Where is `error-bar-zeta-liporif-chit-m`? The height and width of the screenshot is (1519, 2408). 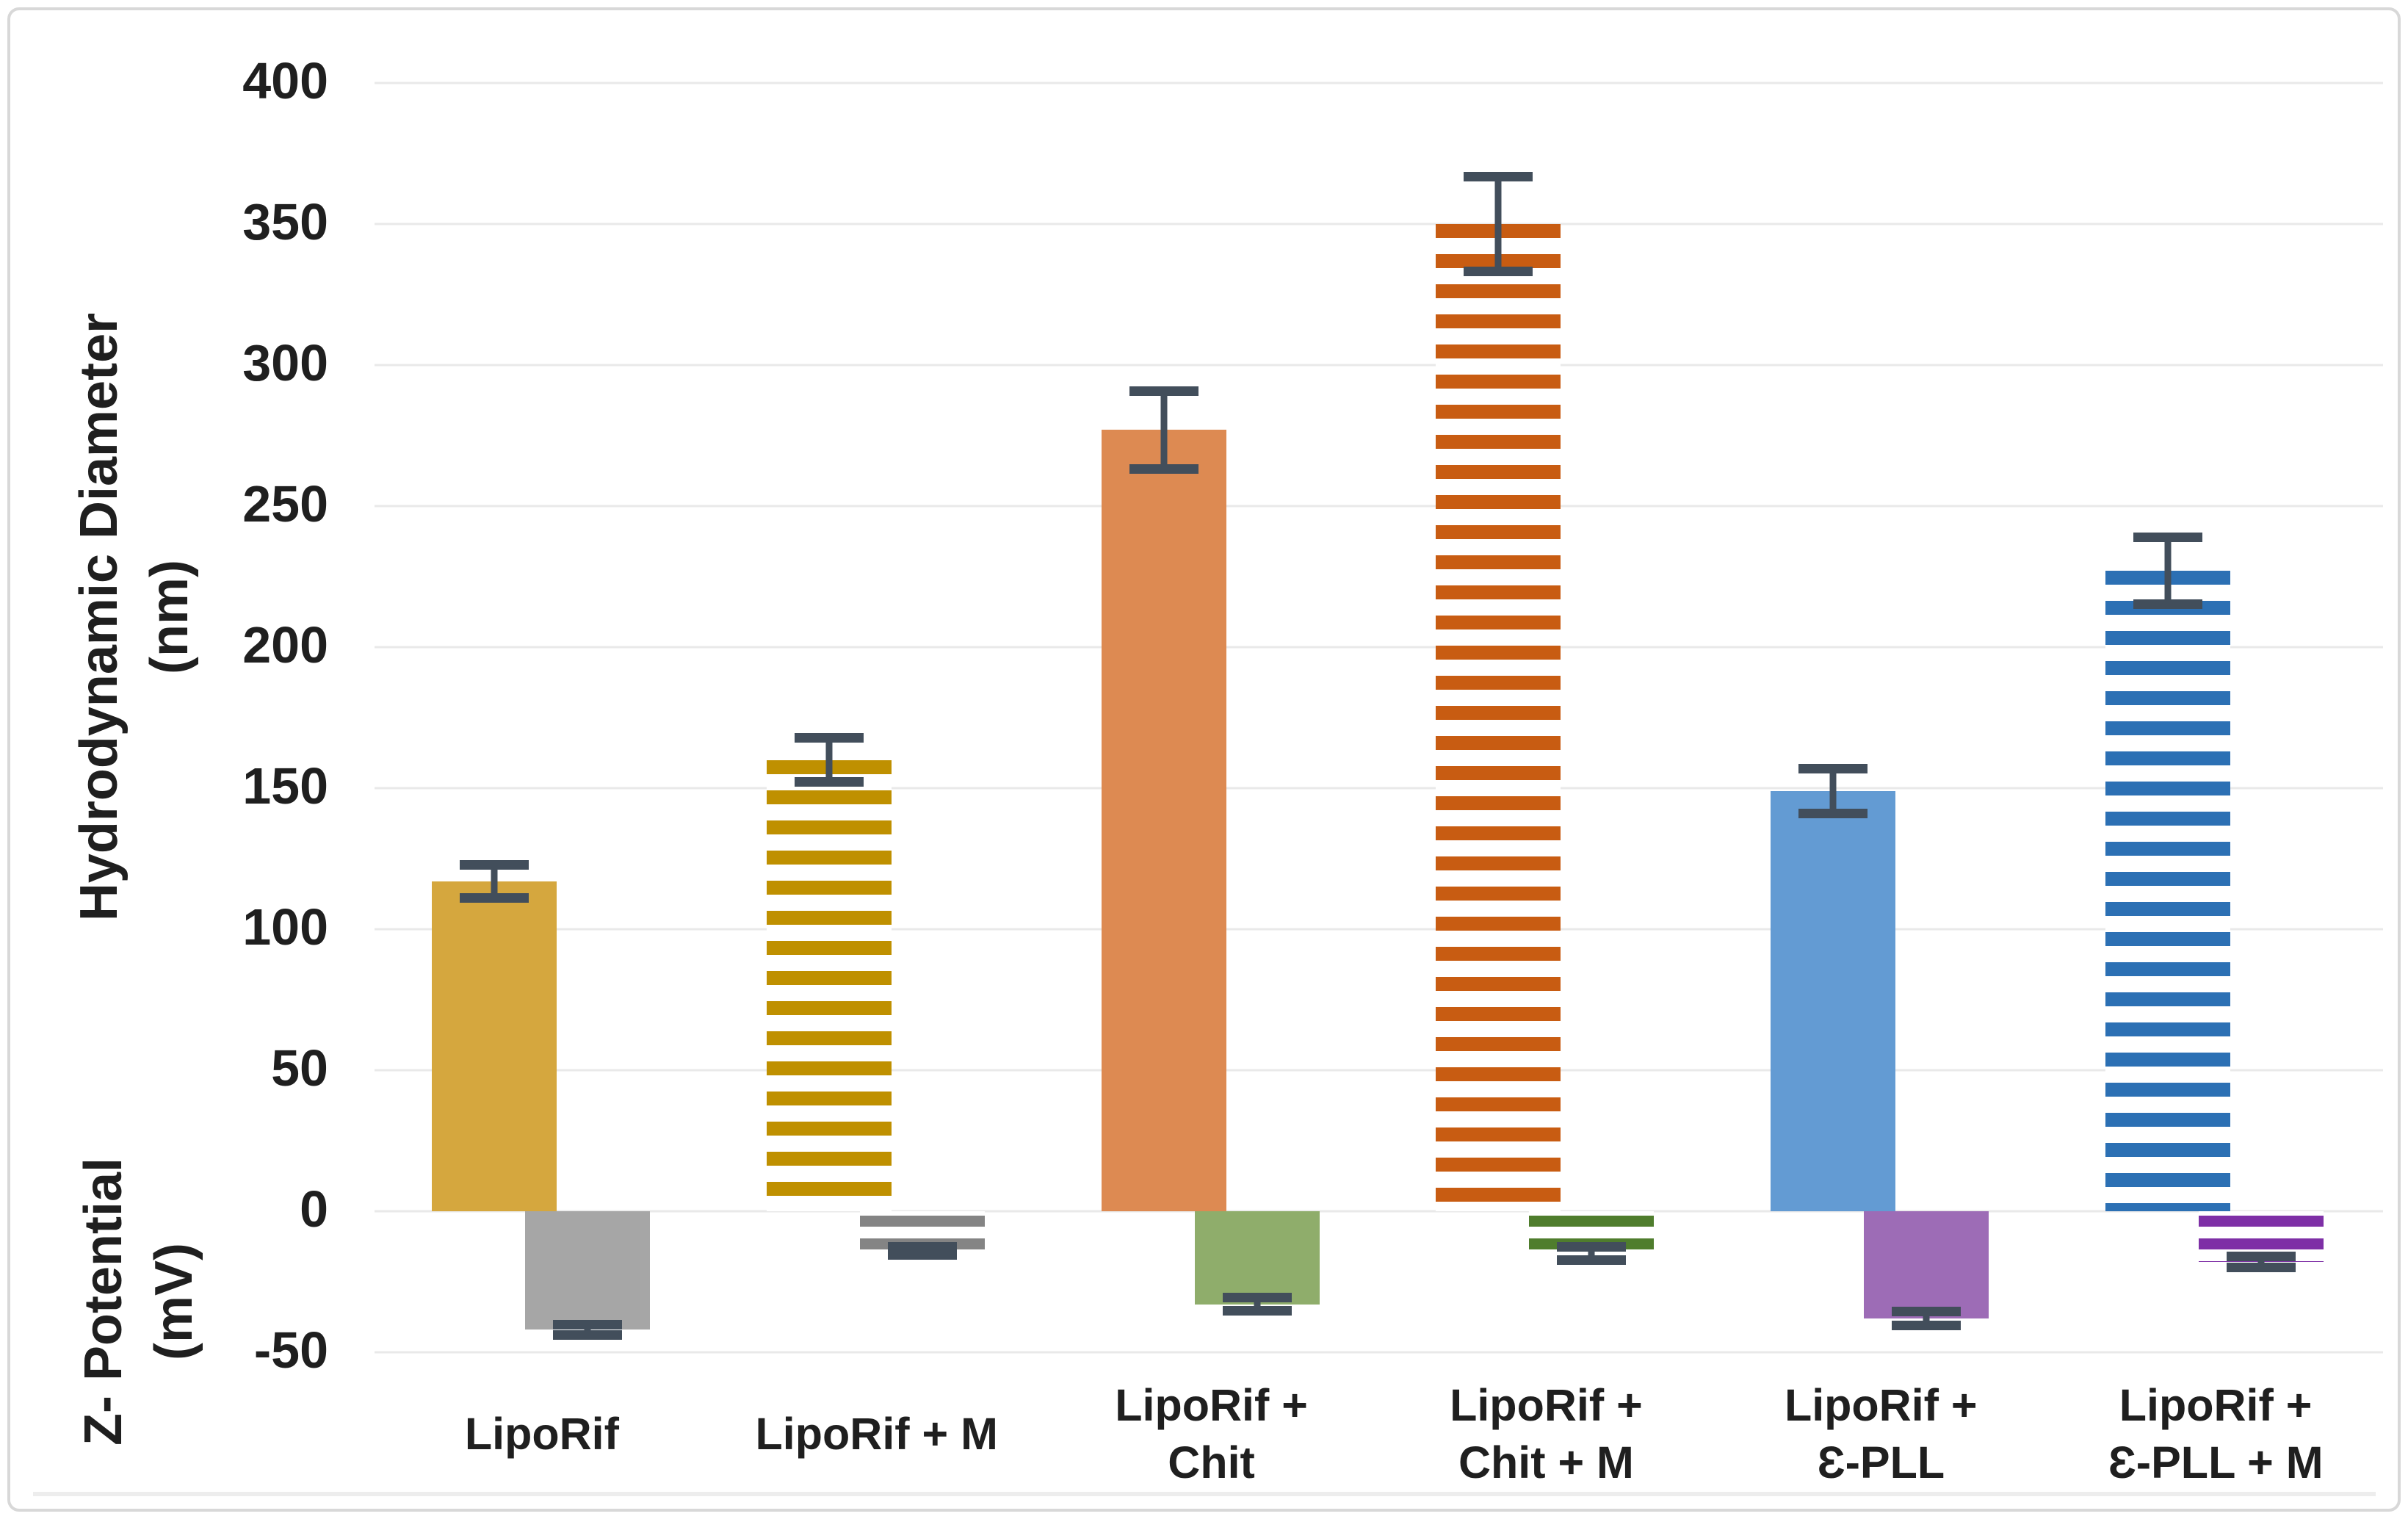
error-bar-zeta-liporif-chit-m is located at coordinates (1592, 1254).